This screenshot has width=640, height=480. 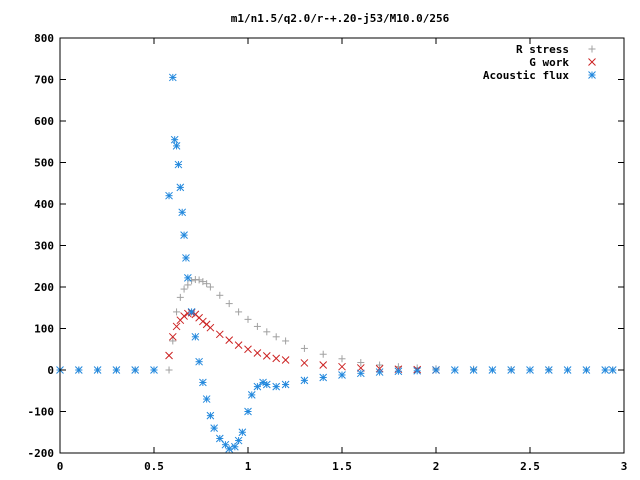 What do you see at coordinates (342, 466) in the screenshot?
I see `x-tick-label: 1.5` at bounding box center [342, 466].